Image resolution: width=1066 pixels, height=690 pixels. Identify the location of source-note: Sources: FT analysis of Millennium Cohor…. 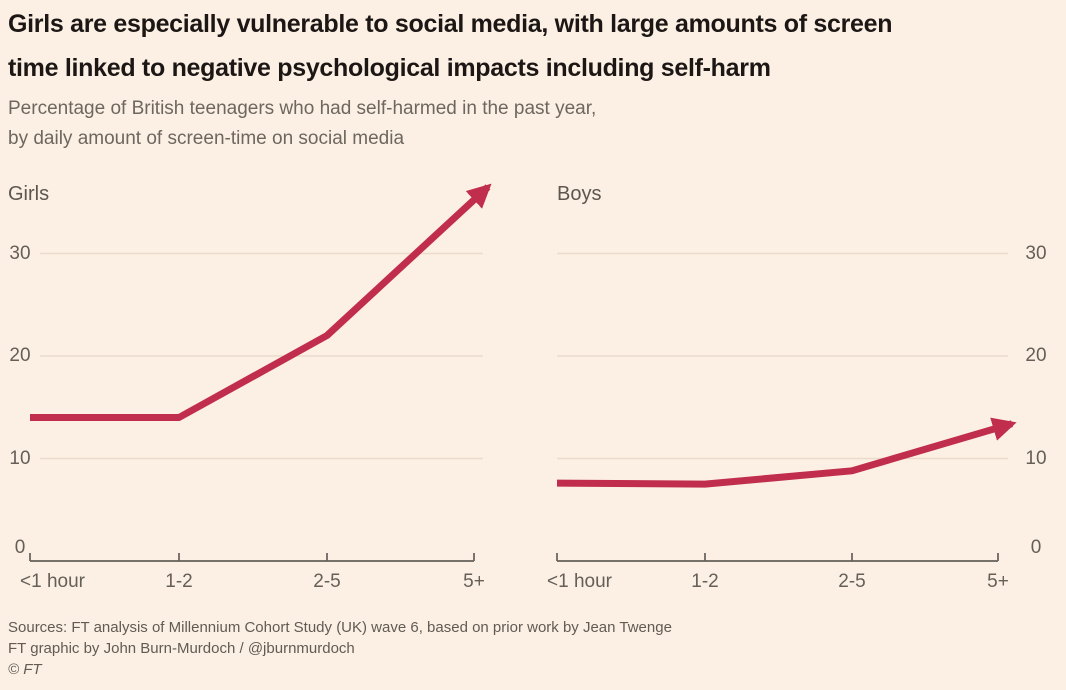
(340, 627).